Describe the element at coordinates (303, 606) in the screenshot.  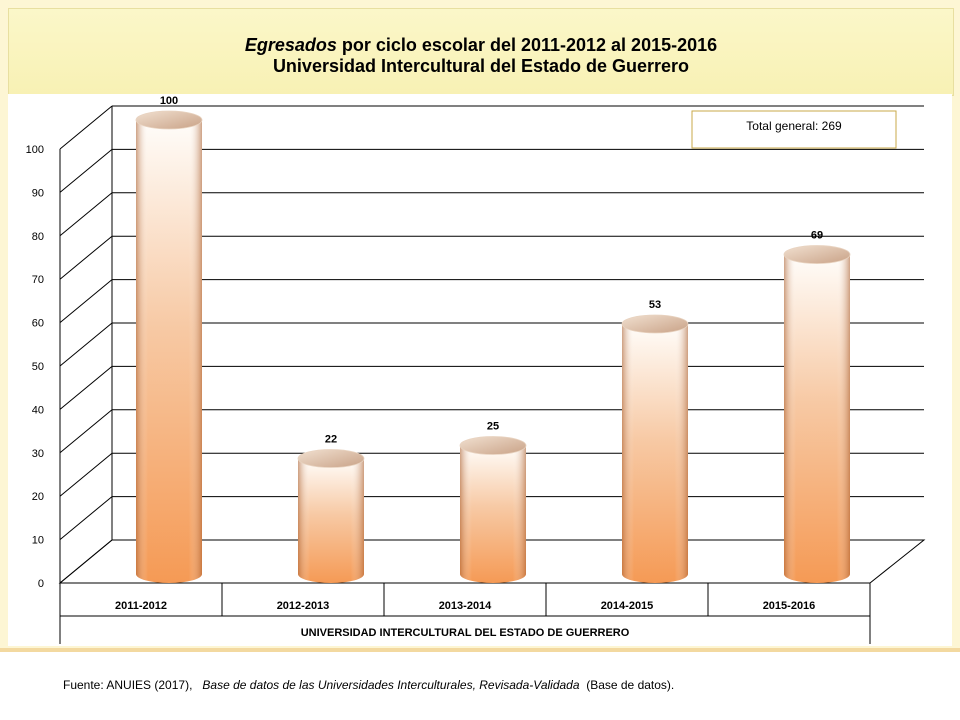
I see `x-tick-label: 2012-2013` at that location.